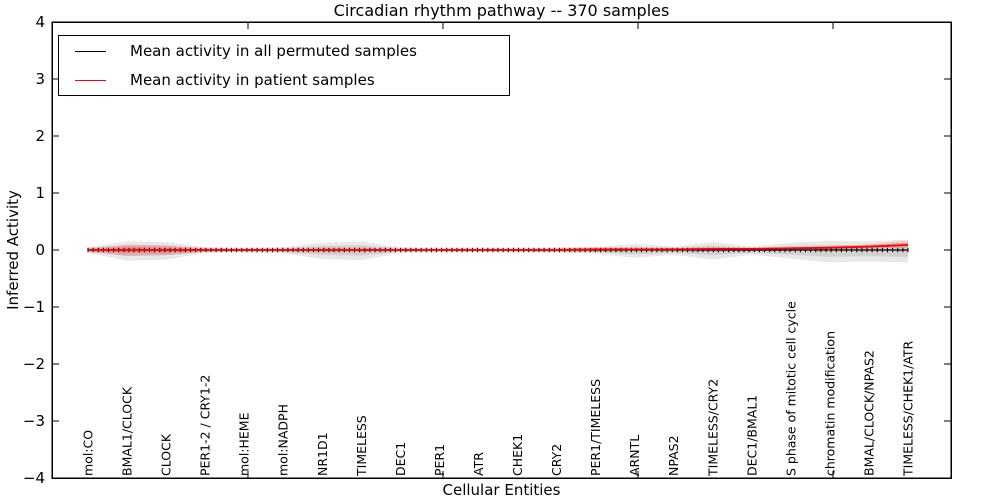 The height and width of the screenshot is (500, 1000). What do you see at coordinates (33, 364) in the screenshot?
I see `y-tick-label: −2` at bounding box center [33, 364].